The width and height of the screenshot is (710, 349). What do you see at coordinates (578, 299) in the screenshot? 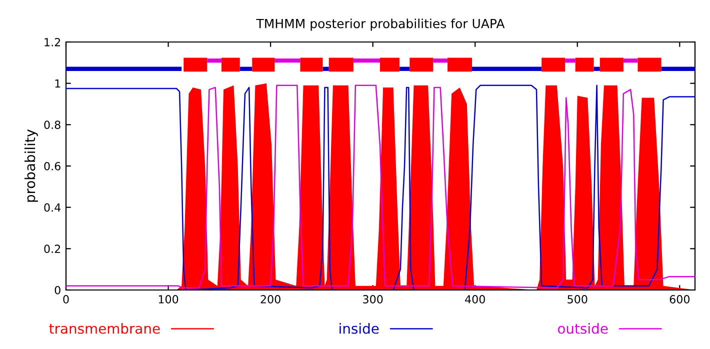
I see `x-tick-label: 500` at bounding box center [578, 299].